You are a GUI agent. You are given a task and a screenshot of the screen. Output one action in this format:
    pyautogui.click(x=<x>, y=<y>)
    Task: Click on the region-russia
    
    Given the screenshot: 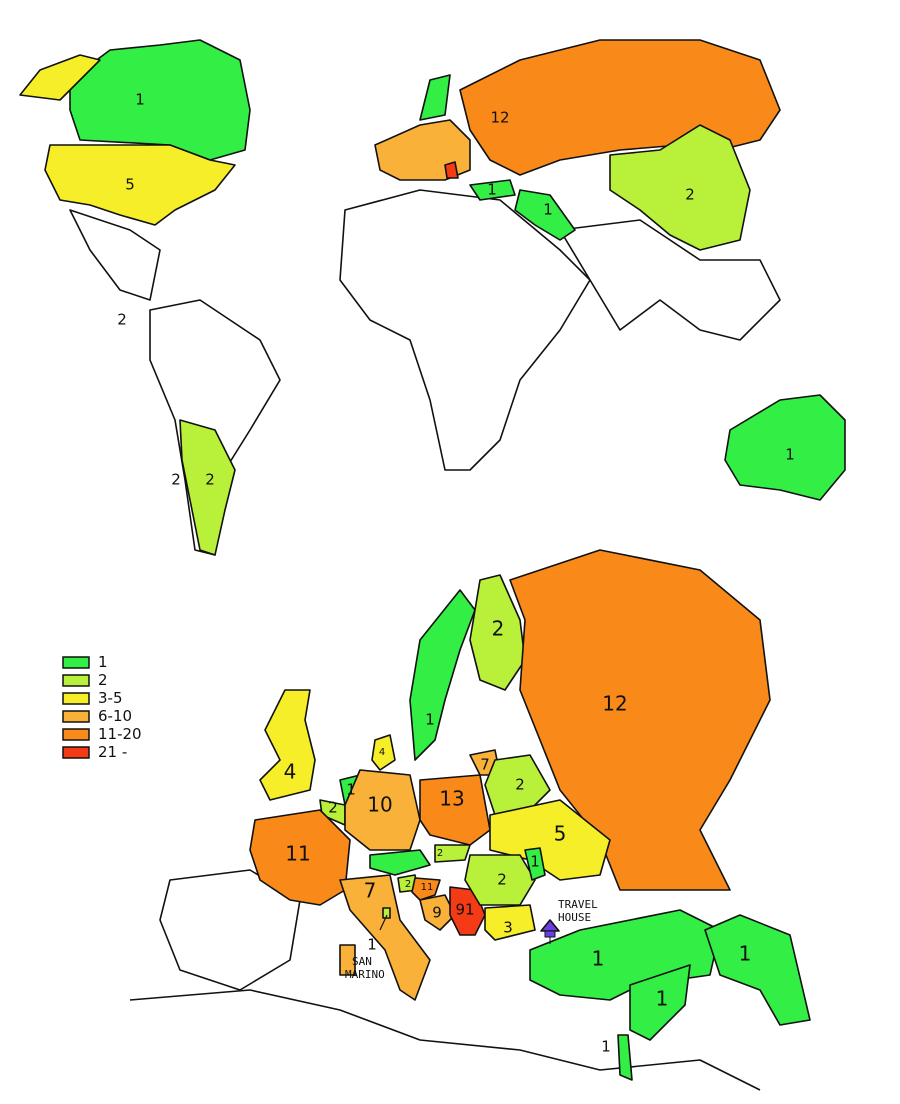 What is the action you would take?
    pyautogui.click(x=640, y=720)
    